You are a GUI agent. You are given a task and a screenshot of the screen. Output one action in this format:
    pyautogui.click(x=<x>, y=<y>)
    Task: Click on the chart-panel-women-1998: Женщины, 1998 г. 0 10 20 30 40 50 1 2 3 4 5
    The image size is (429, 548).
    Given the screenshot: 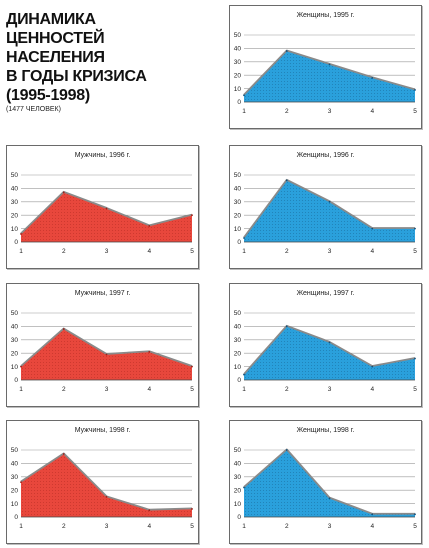 What is the action you would take?
    pyautogui.click(x=325, y=482)
    